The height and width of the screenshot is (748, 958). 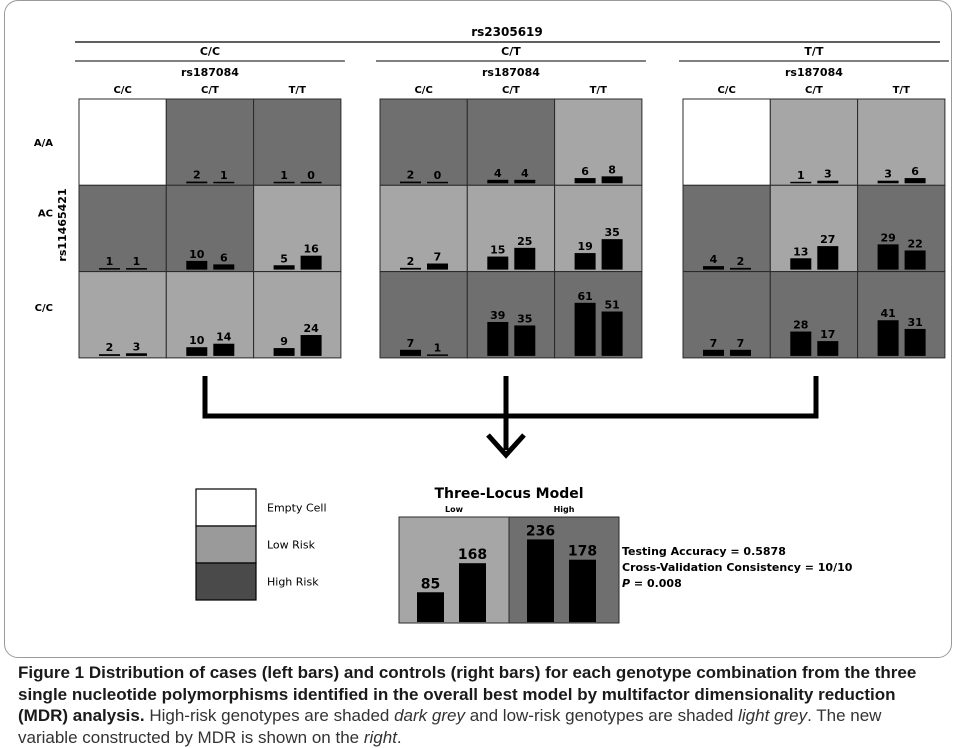 I want to click on controls-value-label: 31, so click(x=914, y=322).